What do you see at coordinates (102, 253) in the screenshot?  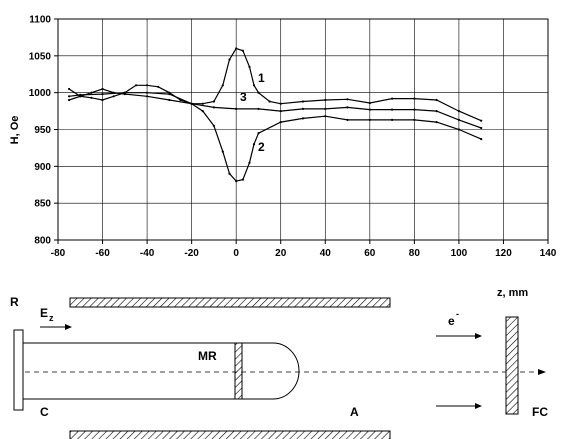 I see `x-tick-label: -60` at bounding box center [102, 253].